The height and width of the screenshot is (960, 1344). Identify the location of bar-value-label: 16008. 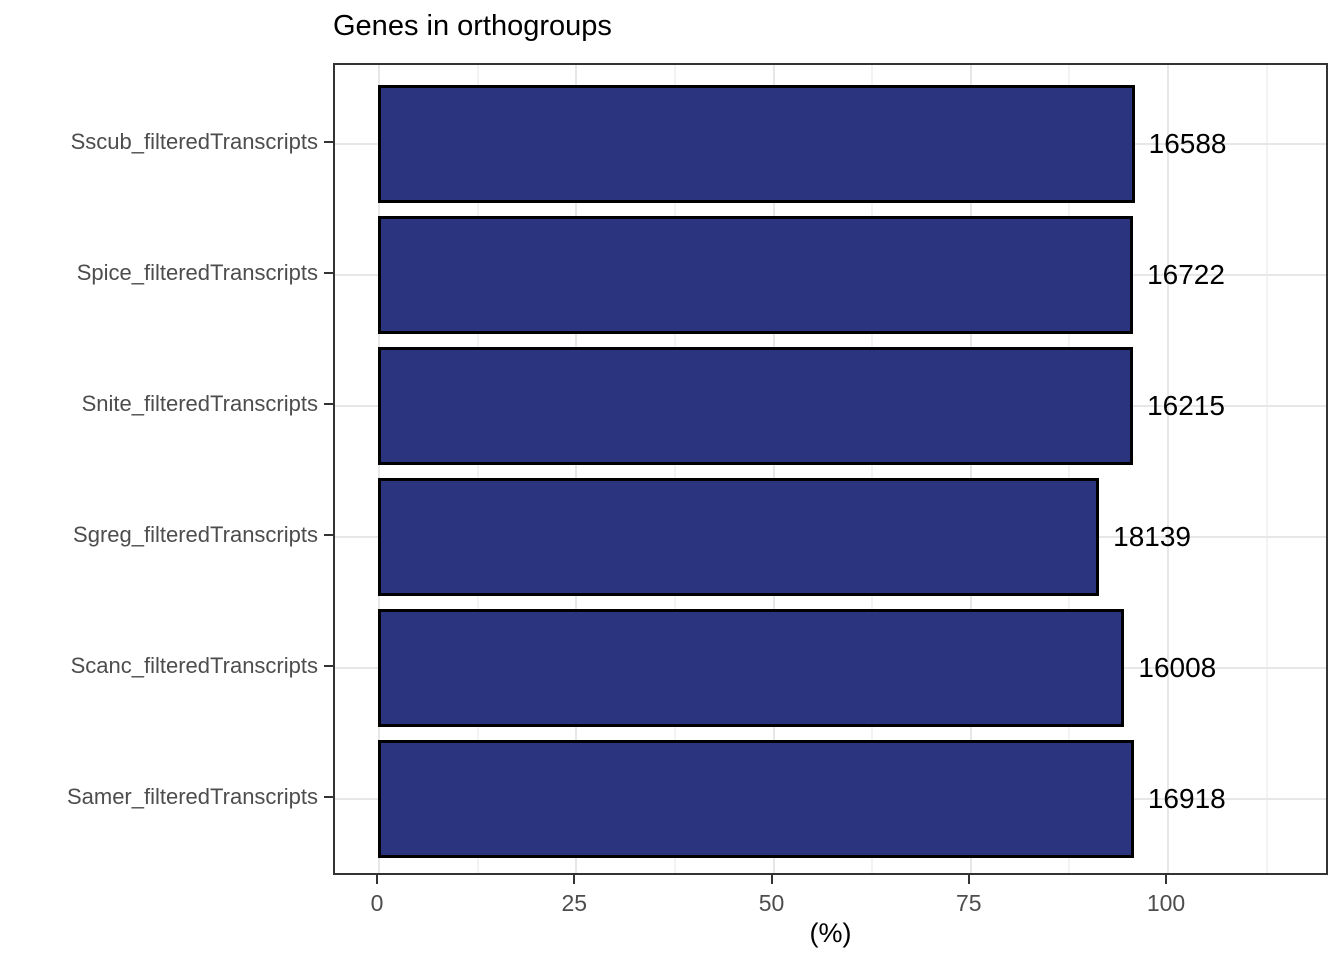
(1177, 667).